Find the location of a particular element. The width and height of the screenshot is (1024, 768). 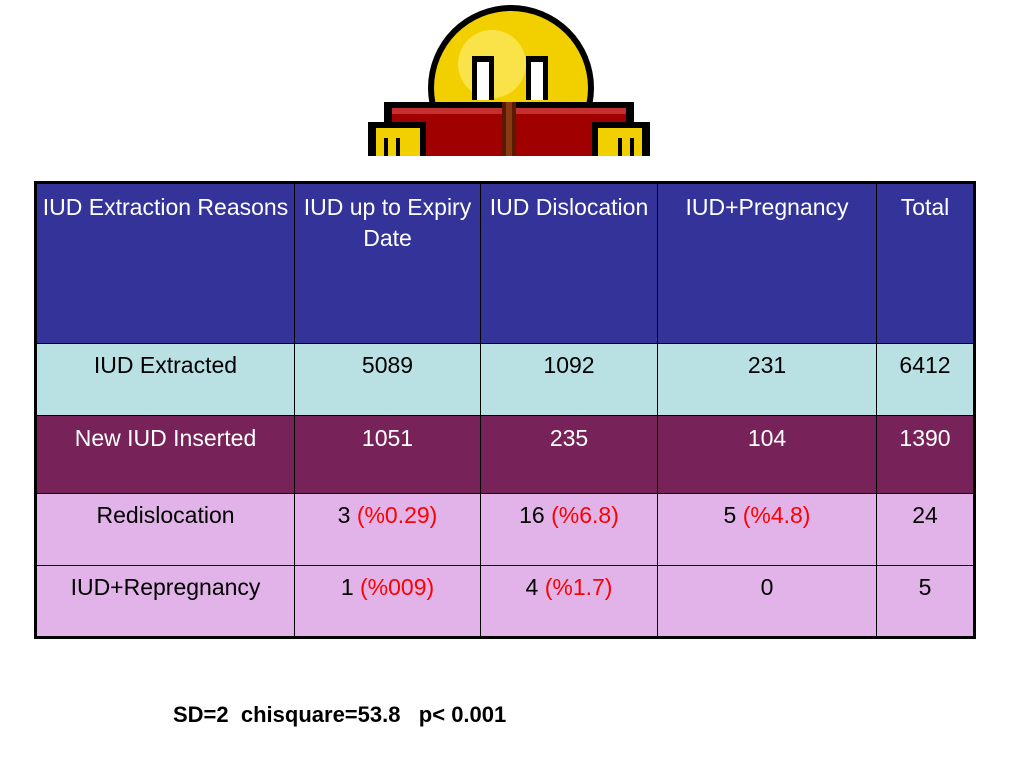

header-pregnancy: IUD+Pregnancy is located at coordinates (767, 263).